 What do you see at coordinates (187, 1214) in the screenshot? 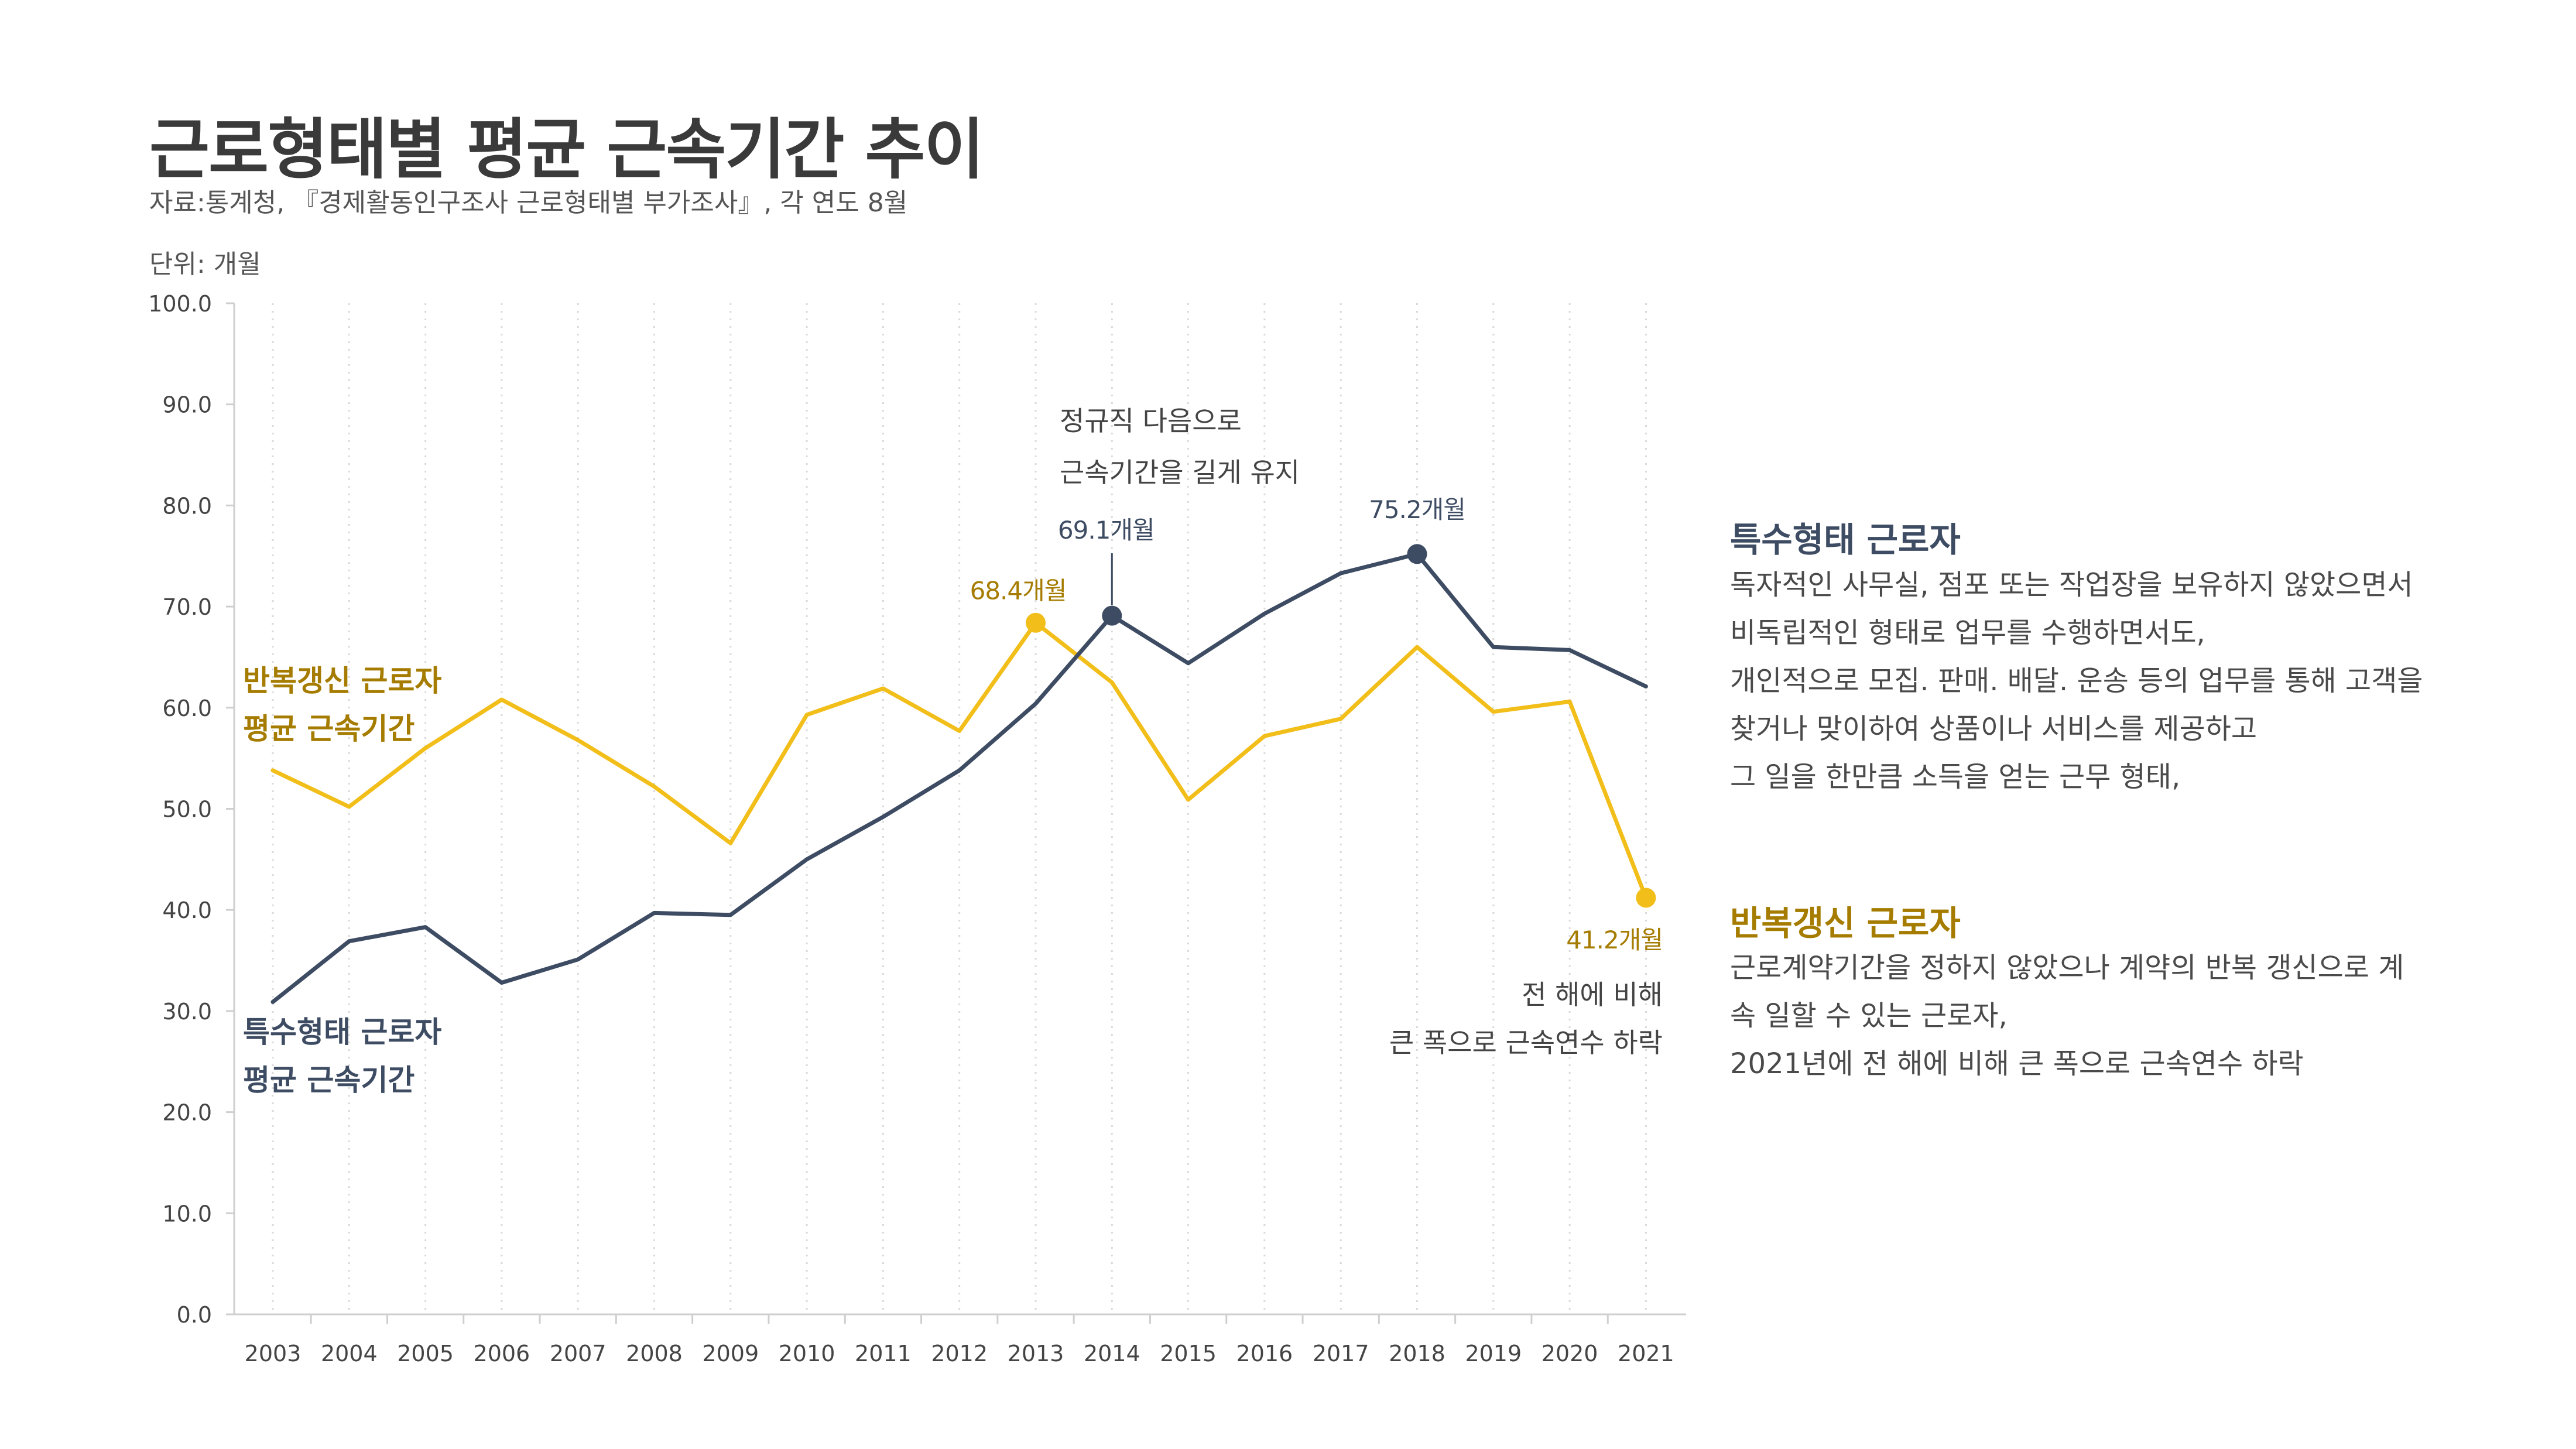
I see `y-tick-label: 10.0` at bounding box center [187, 1214].